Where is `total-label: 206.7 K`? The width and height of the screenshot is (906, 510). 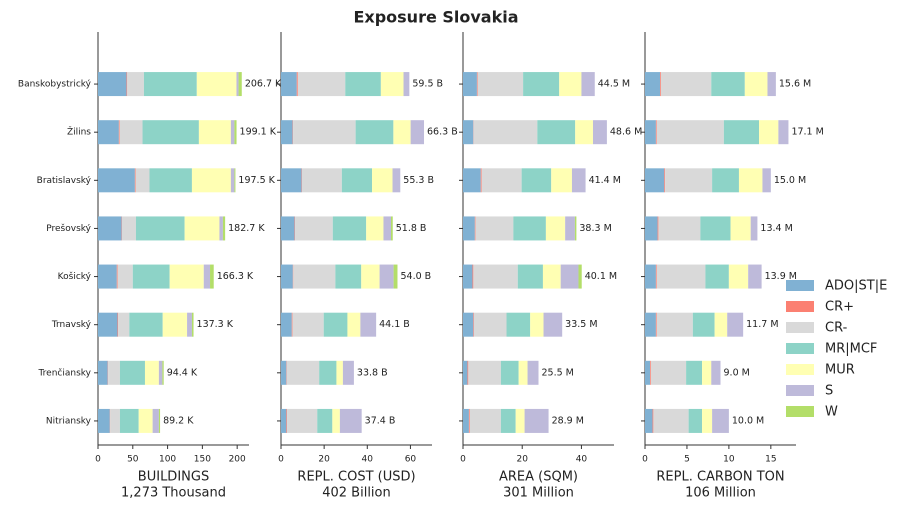
total-label: 206.7 K is located at coordinates (263, 84).